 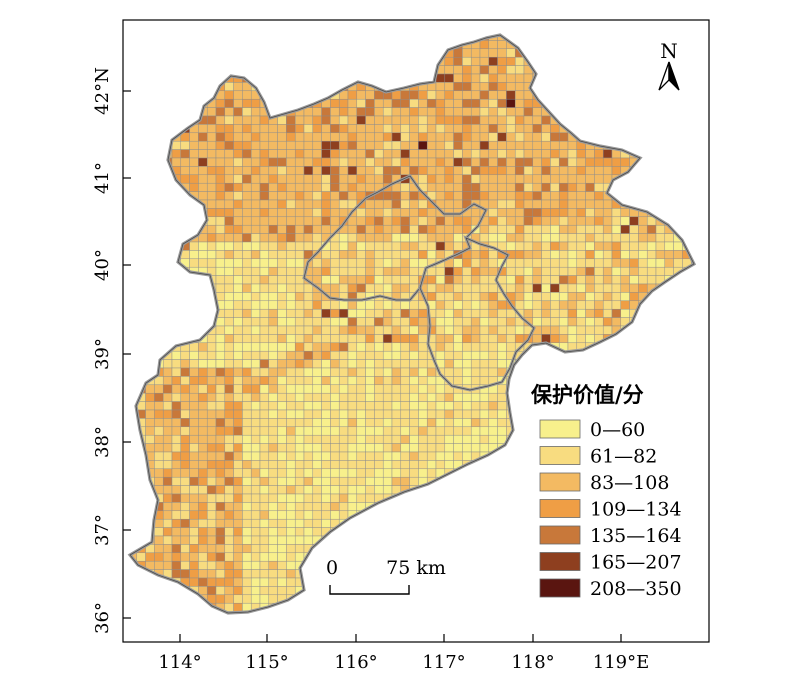 I want to click on latitude-tick-label: 37°, so click(x=102, y=530).